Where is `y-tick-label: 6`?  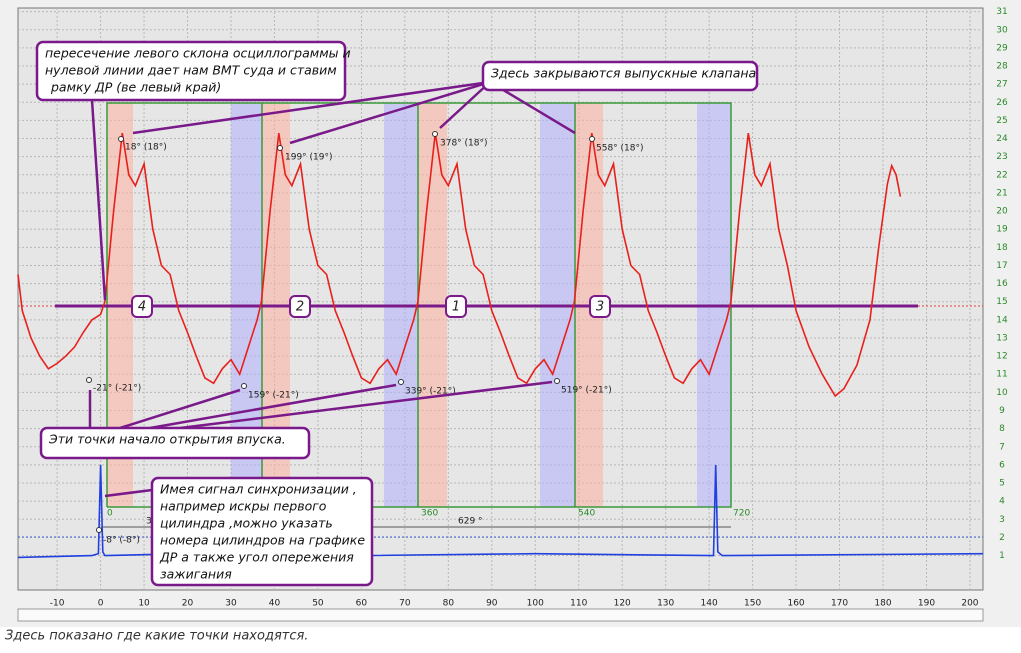 y-tick-label: 6 is located at coordinates (1002, 465).